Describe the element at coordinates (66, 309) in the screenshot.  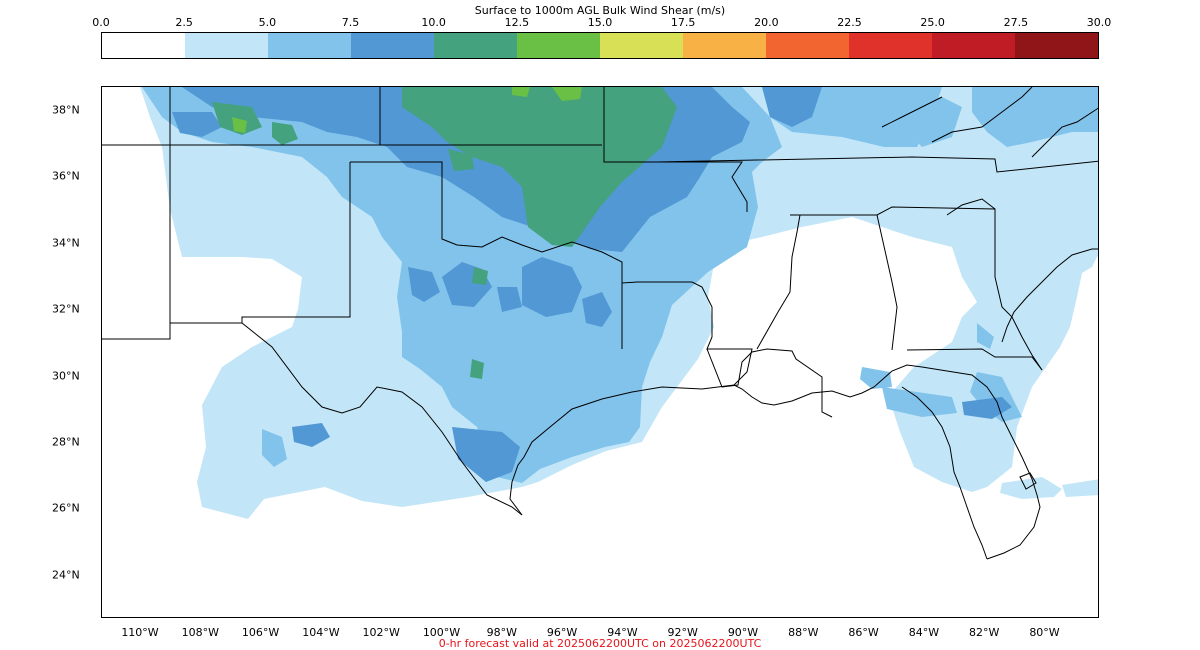
I see `latitude-label: 32°N` at that location.